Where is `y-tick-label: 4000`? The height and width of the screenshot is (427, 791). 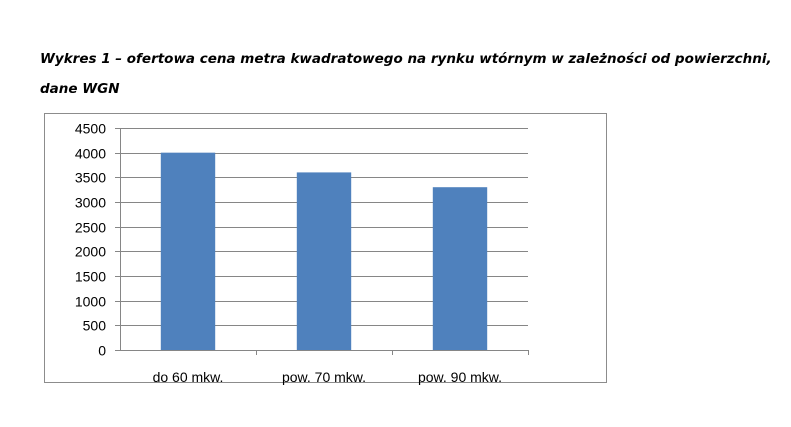 y-tick-label: 4000 is located at coordinates (90, 154).